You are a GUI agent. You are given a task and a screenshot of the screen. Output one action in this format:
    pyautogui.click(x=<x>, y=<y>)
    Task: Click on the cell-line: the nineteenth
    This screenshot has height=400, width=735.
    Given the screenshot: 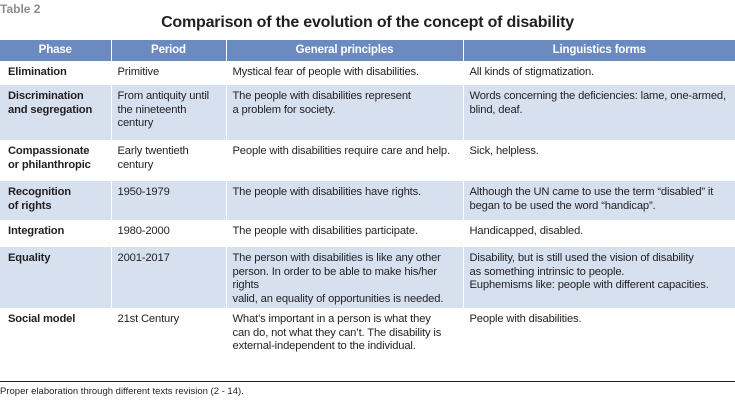 What is the action you would take?
    pyautogui.click(x=152, y=109)
    